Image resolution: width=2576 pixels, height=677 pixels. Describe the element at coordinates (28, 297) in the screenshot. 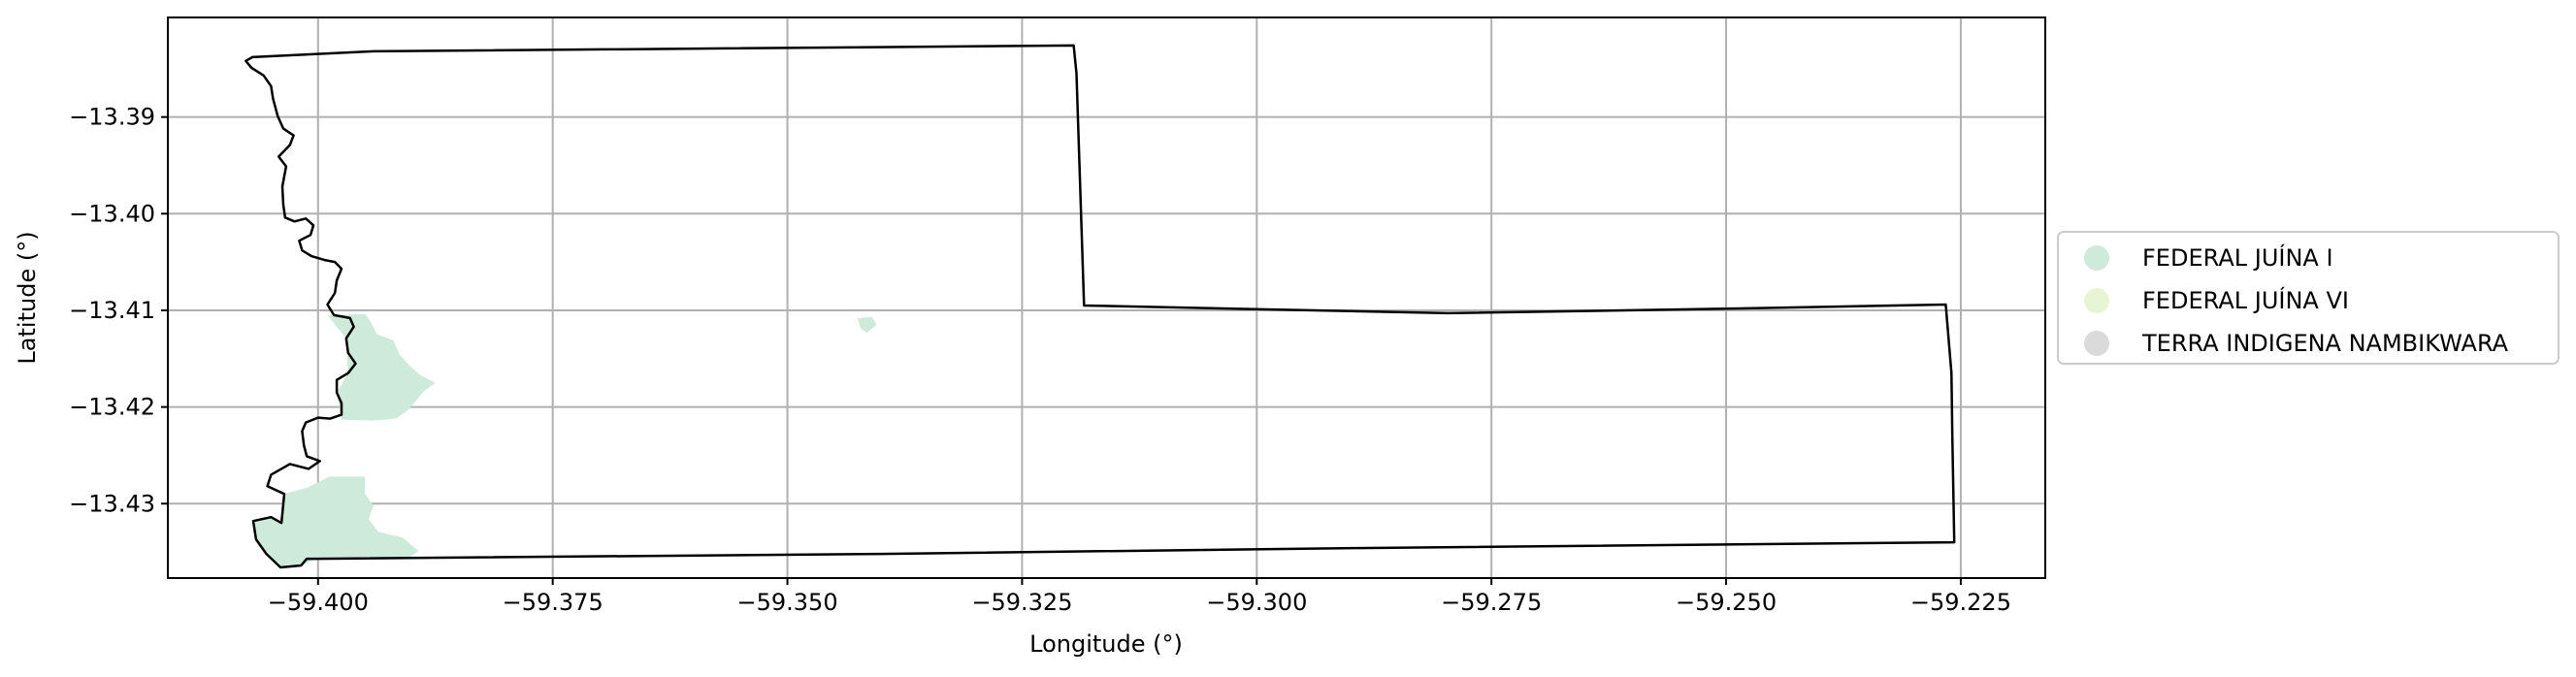

I see `y-axis-label: Latitude (°)` at that location.